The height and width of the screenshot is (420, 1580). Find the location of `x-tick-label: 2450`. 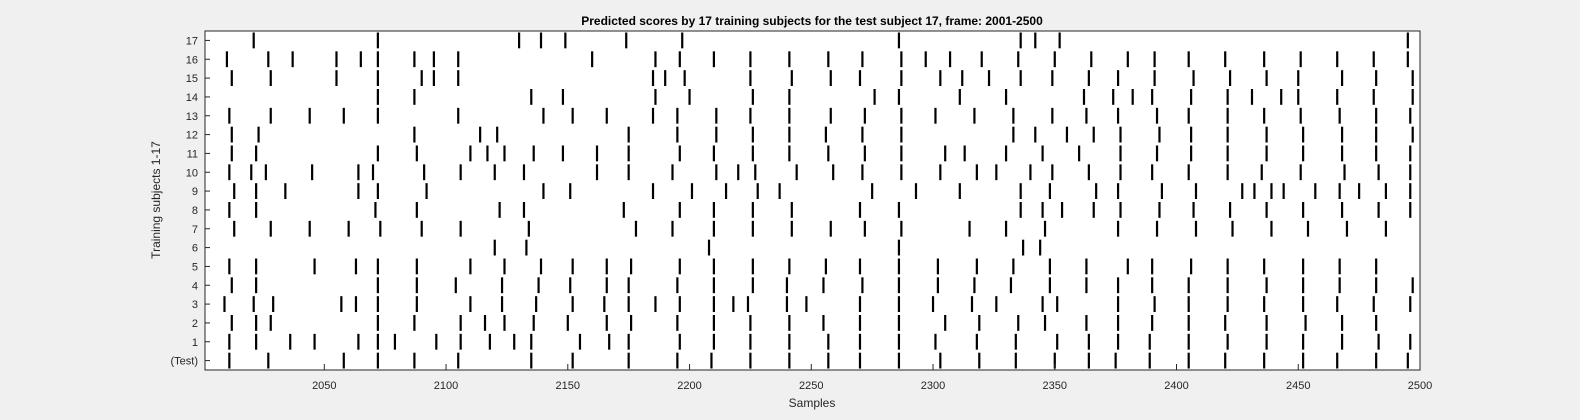

x-tick-label: 2450 is located at coordinates (1298, 386).